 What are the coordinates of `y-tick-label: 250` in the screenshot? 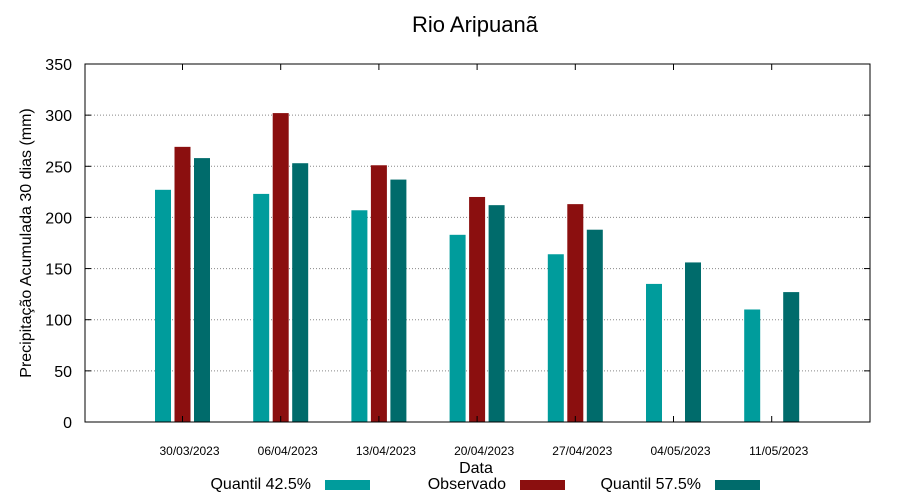 It's located at (58, 167).